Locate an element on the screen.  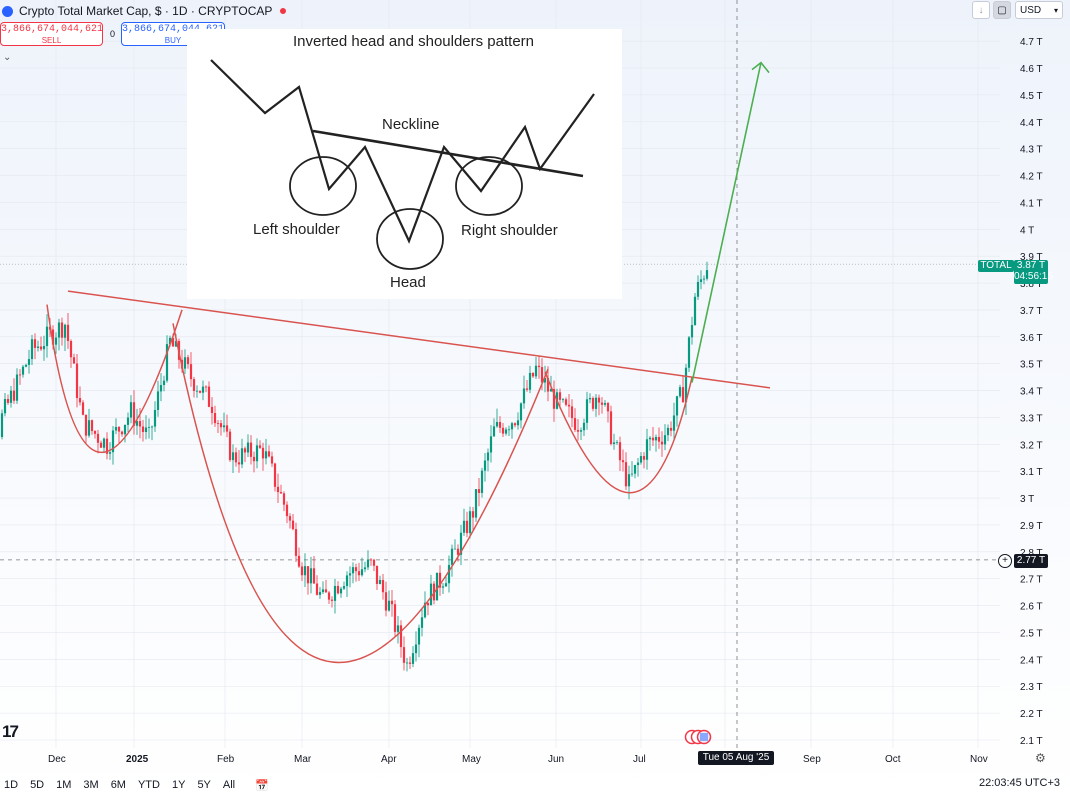
collapse-chevron-icon: ⌄ is located at coordinates (7, 57).